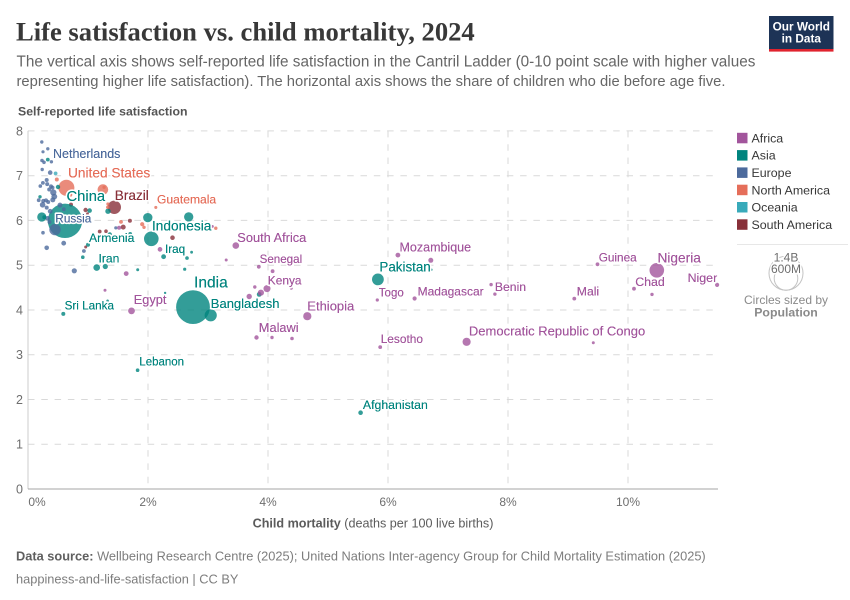 The height and width of the screenshot is (600, 850). I want to click on svg-text: in Data, so click(802, 38).